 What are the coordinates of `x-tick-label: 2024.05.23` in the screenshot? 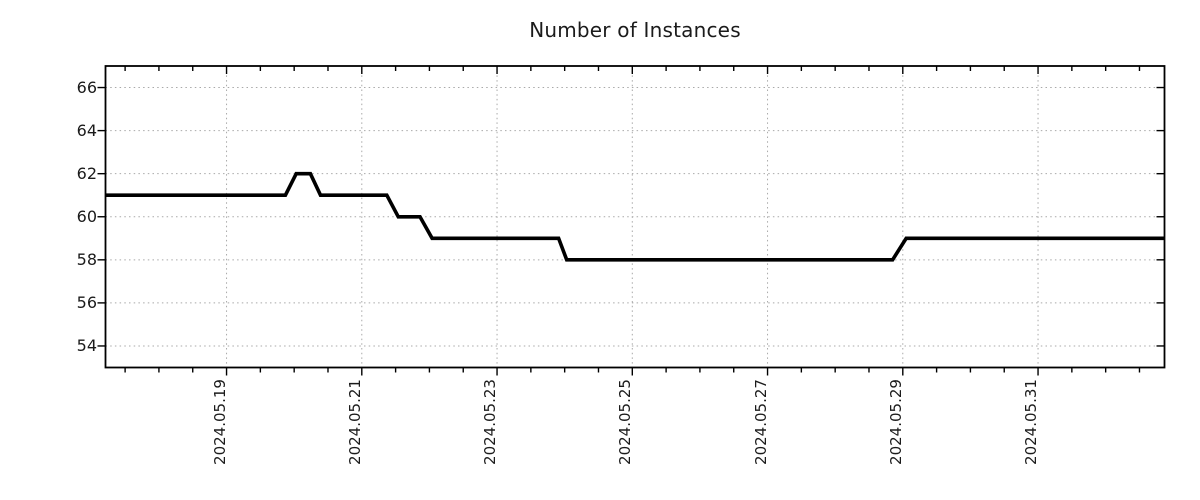 It's located at (490, 422).